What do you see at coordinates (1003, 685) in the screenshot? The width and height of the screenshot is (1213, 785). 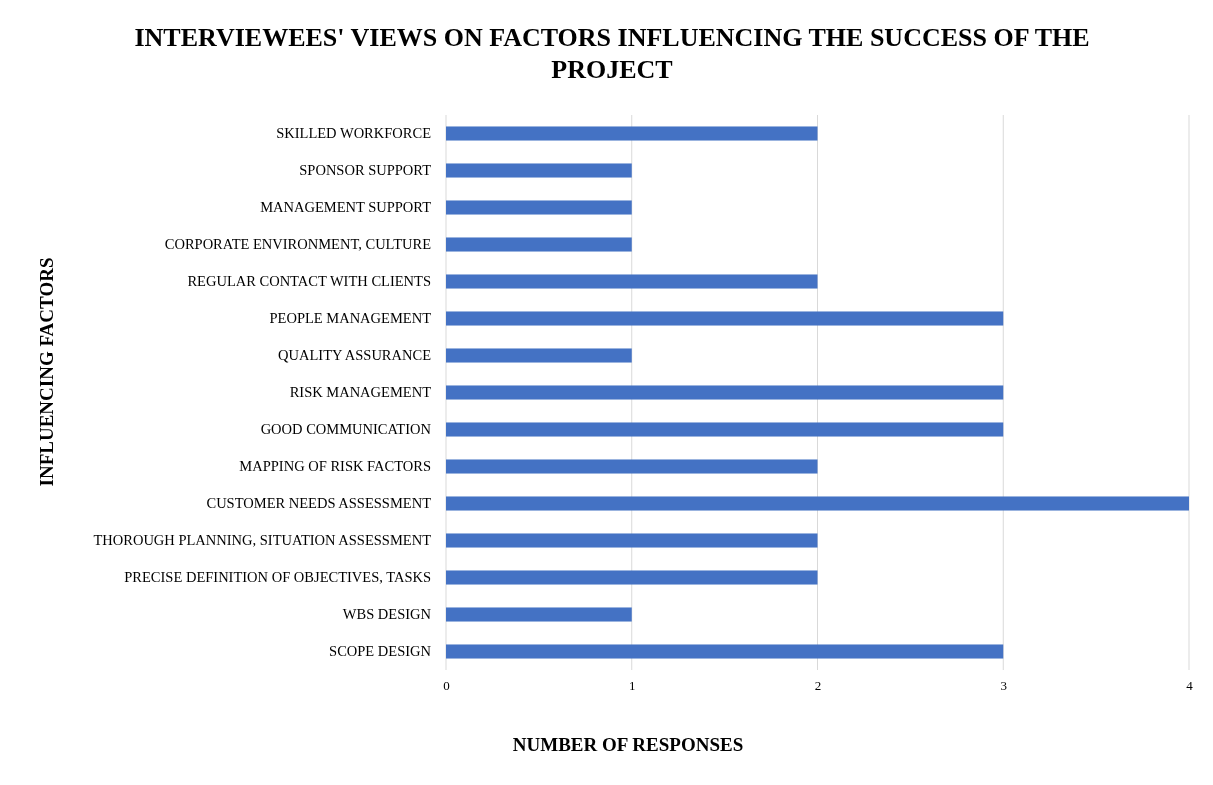 I see `x-tick-label: 3` at bounding box center [1003, 685].